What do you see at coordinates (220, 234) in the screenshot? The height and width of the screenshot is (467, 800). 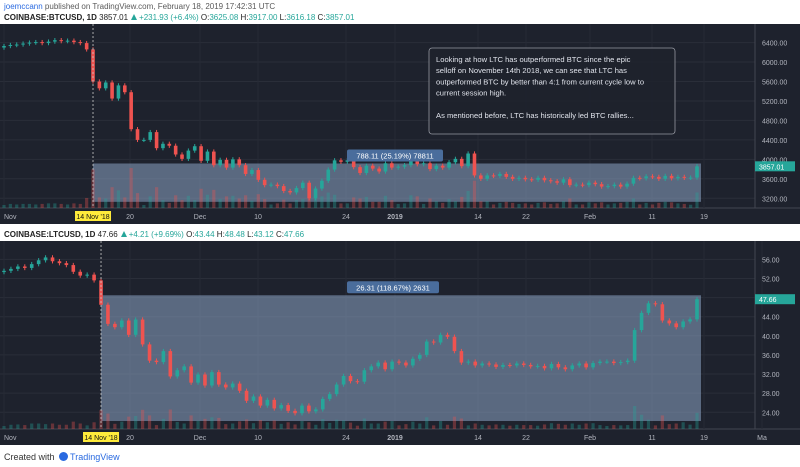 I see `ltc-h-label: H:` at bounding box center [220, 234].